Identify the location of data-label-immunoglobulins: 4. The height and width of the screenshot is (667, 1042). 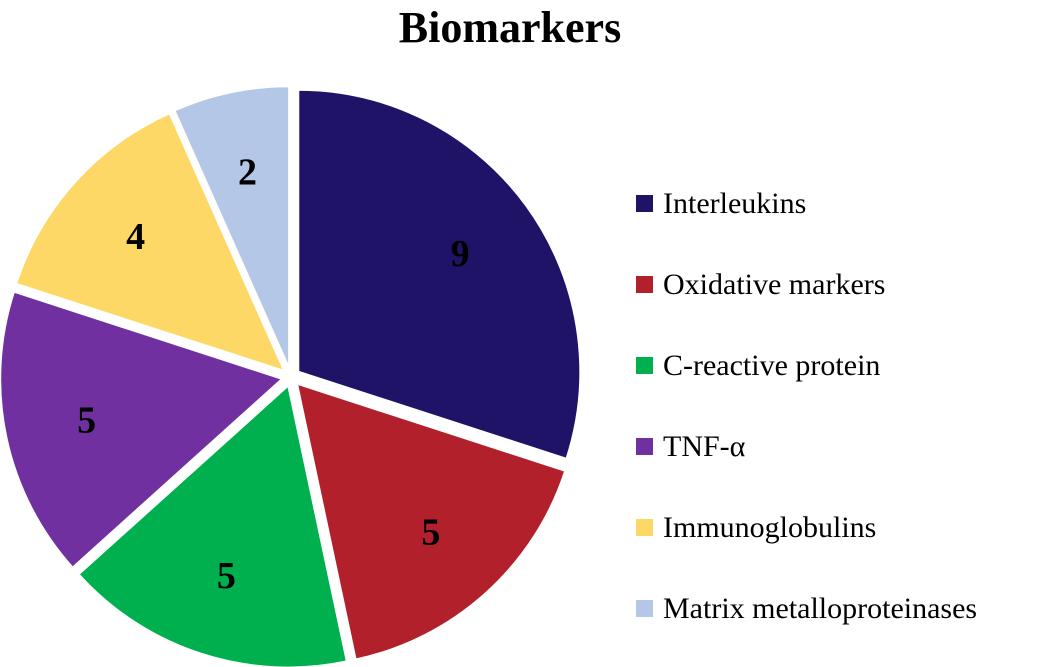
(135, 237).